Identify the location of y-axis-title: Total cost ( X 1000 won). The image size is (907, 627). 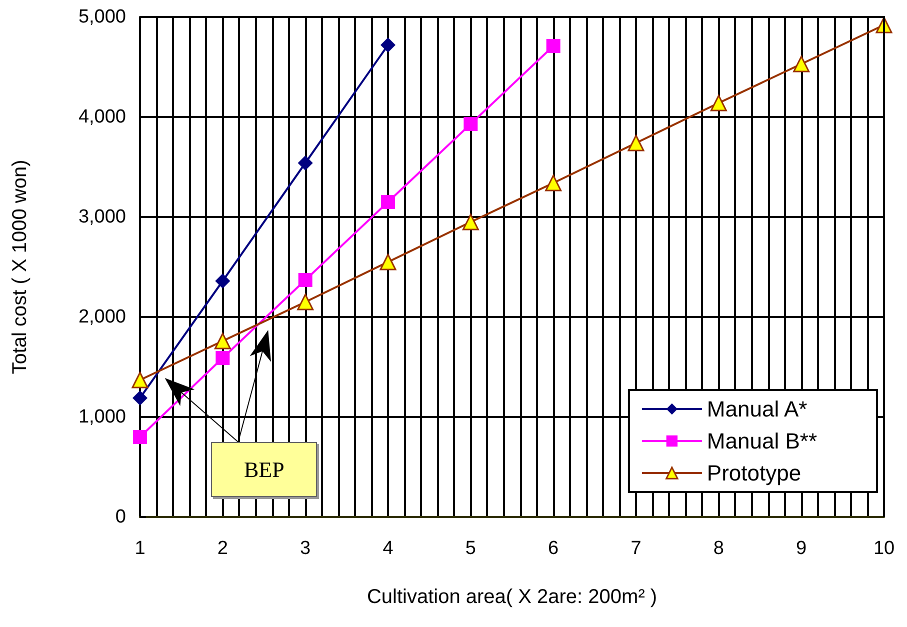
(20, 267).